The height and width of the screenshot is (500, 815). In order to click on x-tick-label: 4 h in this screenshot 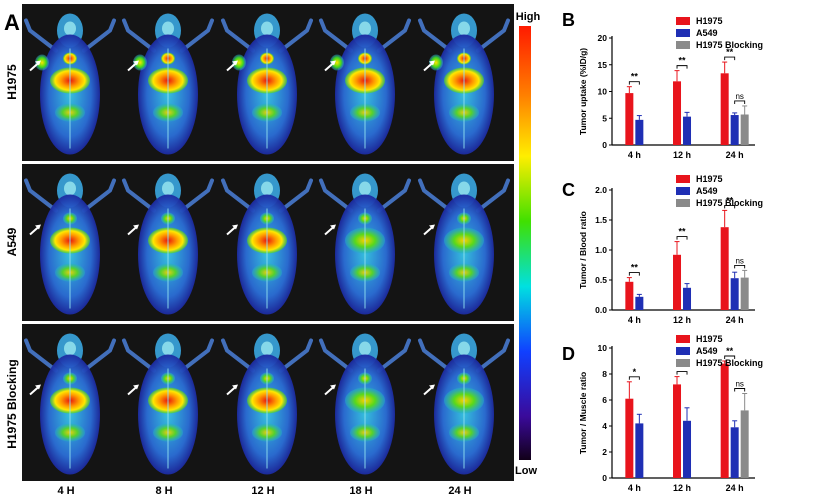, I will do `click(634, 320)`.